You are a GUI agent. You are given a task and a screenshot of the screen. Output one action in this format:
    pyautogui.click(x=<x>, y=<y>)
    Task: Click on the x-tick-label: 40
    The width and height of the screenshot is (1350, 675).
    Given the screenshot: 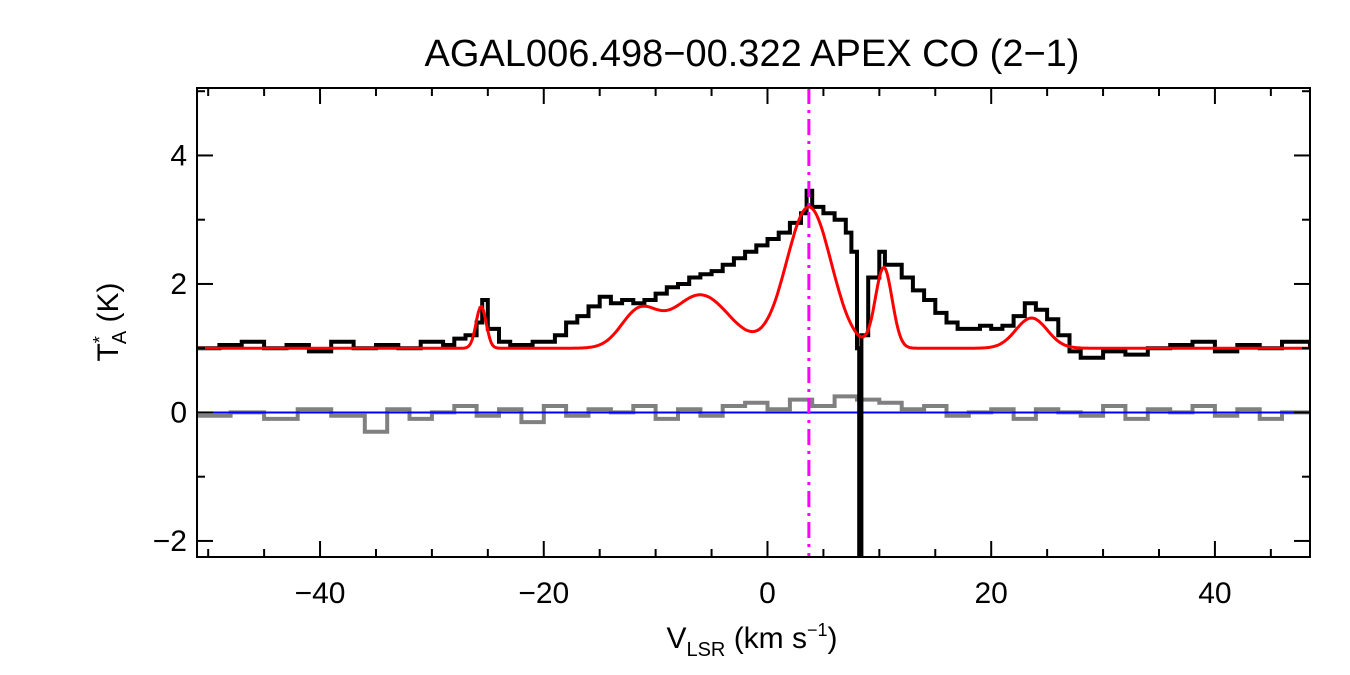 What is the action you would take?
    pyautogui.click(x=1214, y=593)
    